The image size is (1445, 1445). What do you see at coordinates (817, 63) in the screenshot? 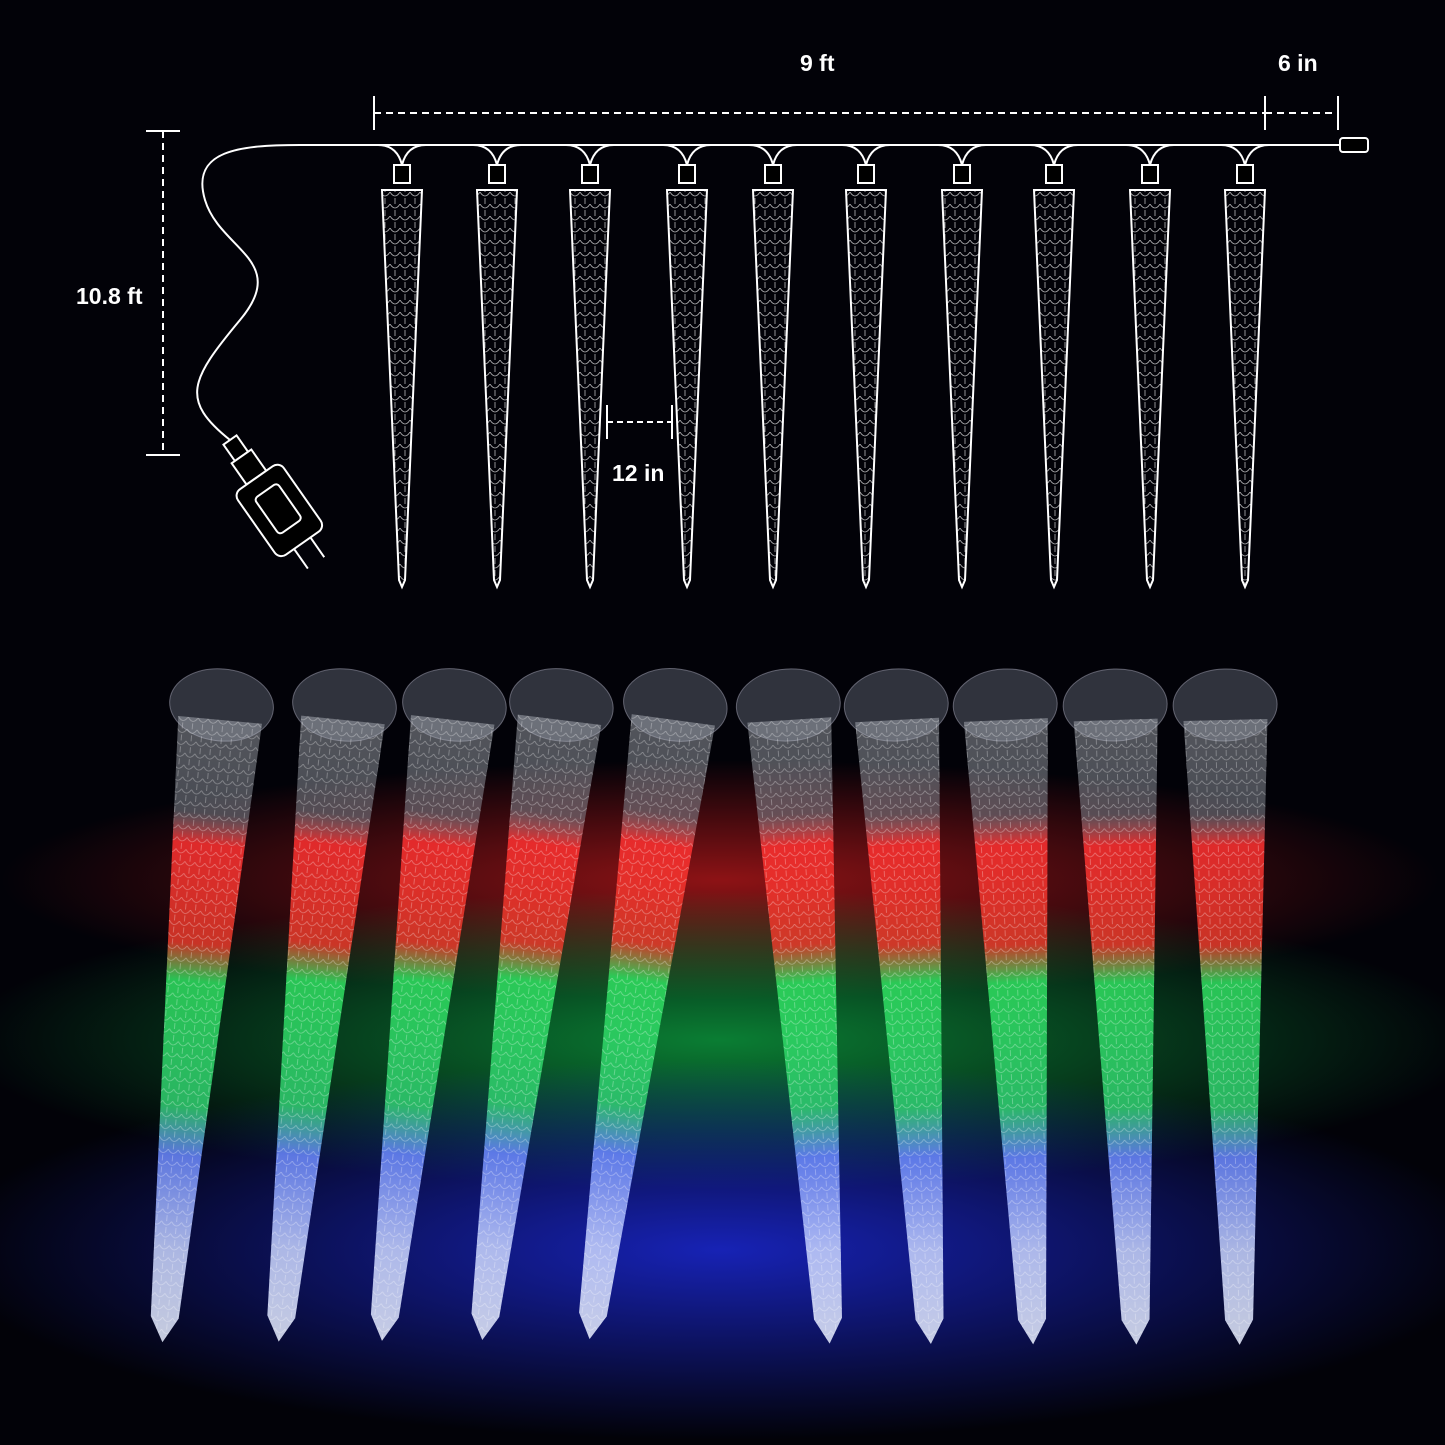
I see `width-label: 9 ft` at bounding box center [817, 63].